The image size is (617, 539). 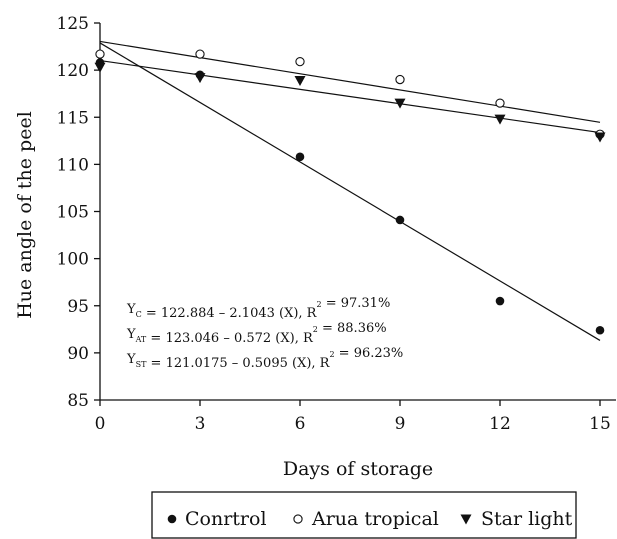 I want to click on y-tick-label: 120, so click(x=73, y=71).